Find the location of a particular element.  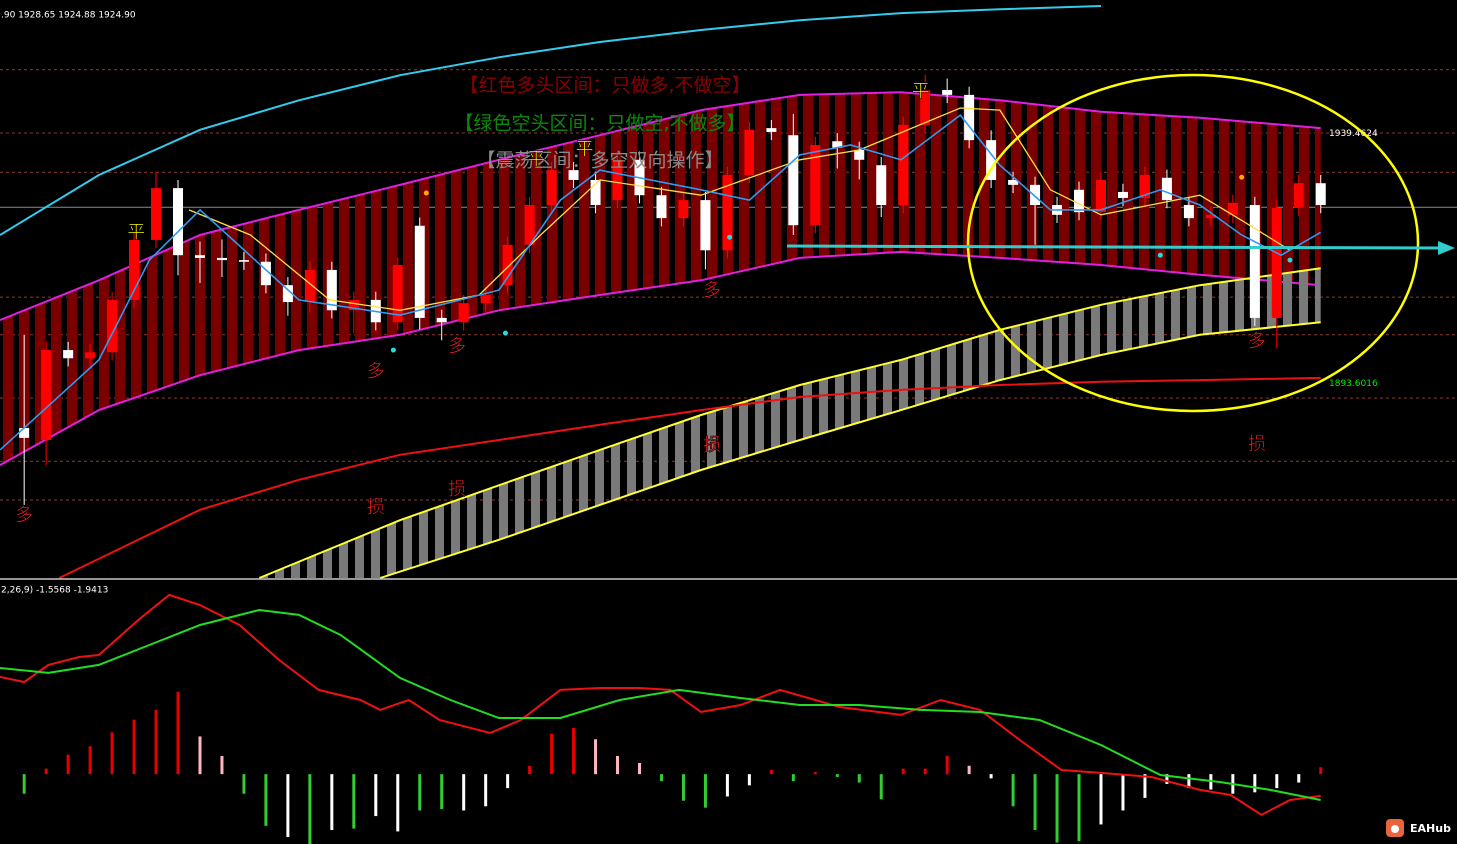

legend-note: 【震荡区间：多空双向操作】 is located at coordinates (599, 161).